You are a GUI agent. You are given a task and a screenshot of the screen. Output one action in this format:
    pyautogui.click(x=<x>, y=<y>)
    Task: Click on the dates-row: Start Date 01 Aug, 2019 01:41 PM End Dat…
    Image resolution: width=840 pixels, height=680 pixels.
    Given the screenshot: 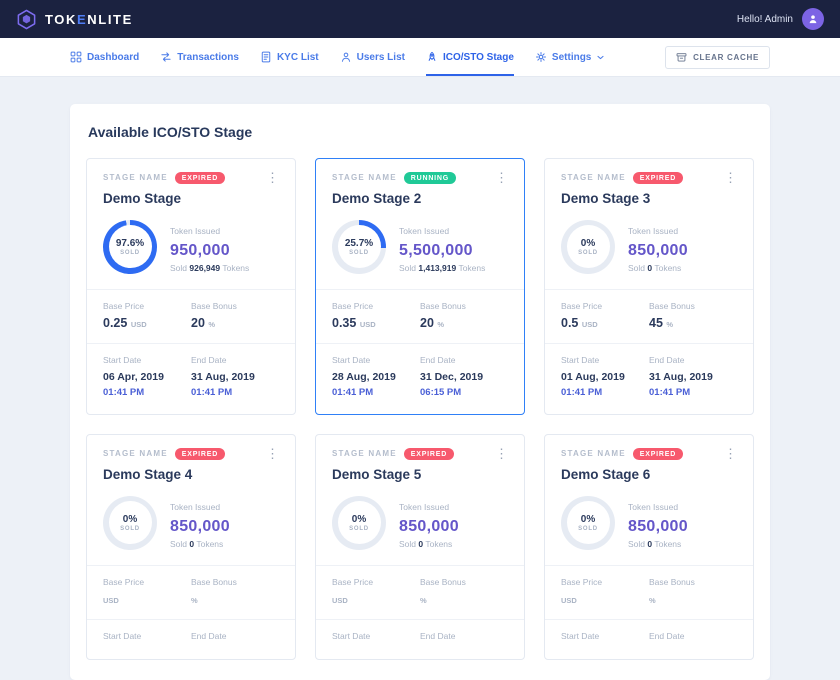 What is the action you would take?
    pyautogui.click(x=649, y=378)
    